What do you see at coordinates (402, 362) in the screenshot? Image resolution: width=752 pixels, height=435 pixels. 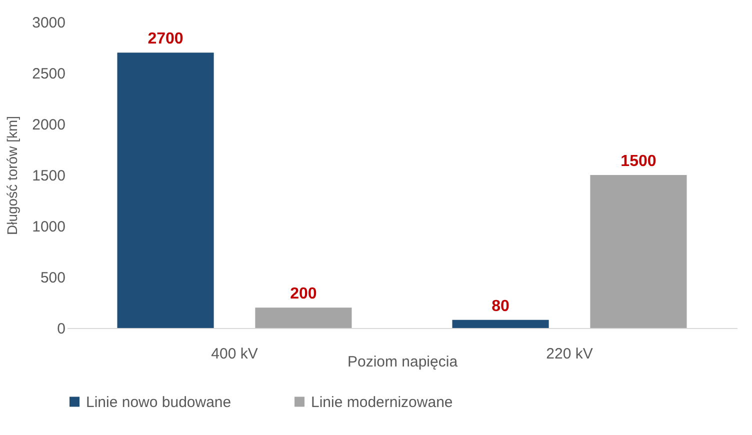 I see `x-axis-title: Poziom napięcia` at bounding box center [402, 362].